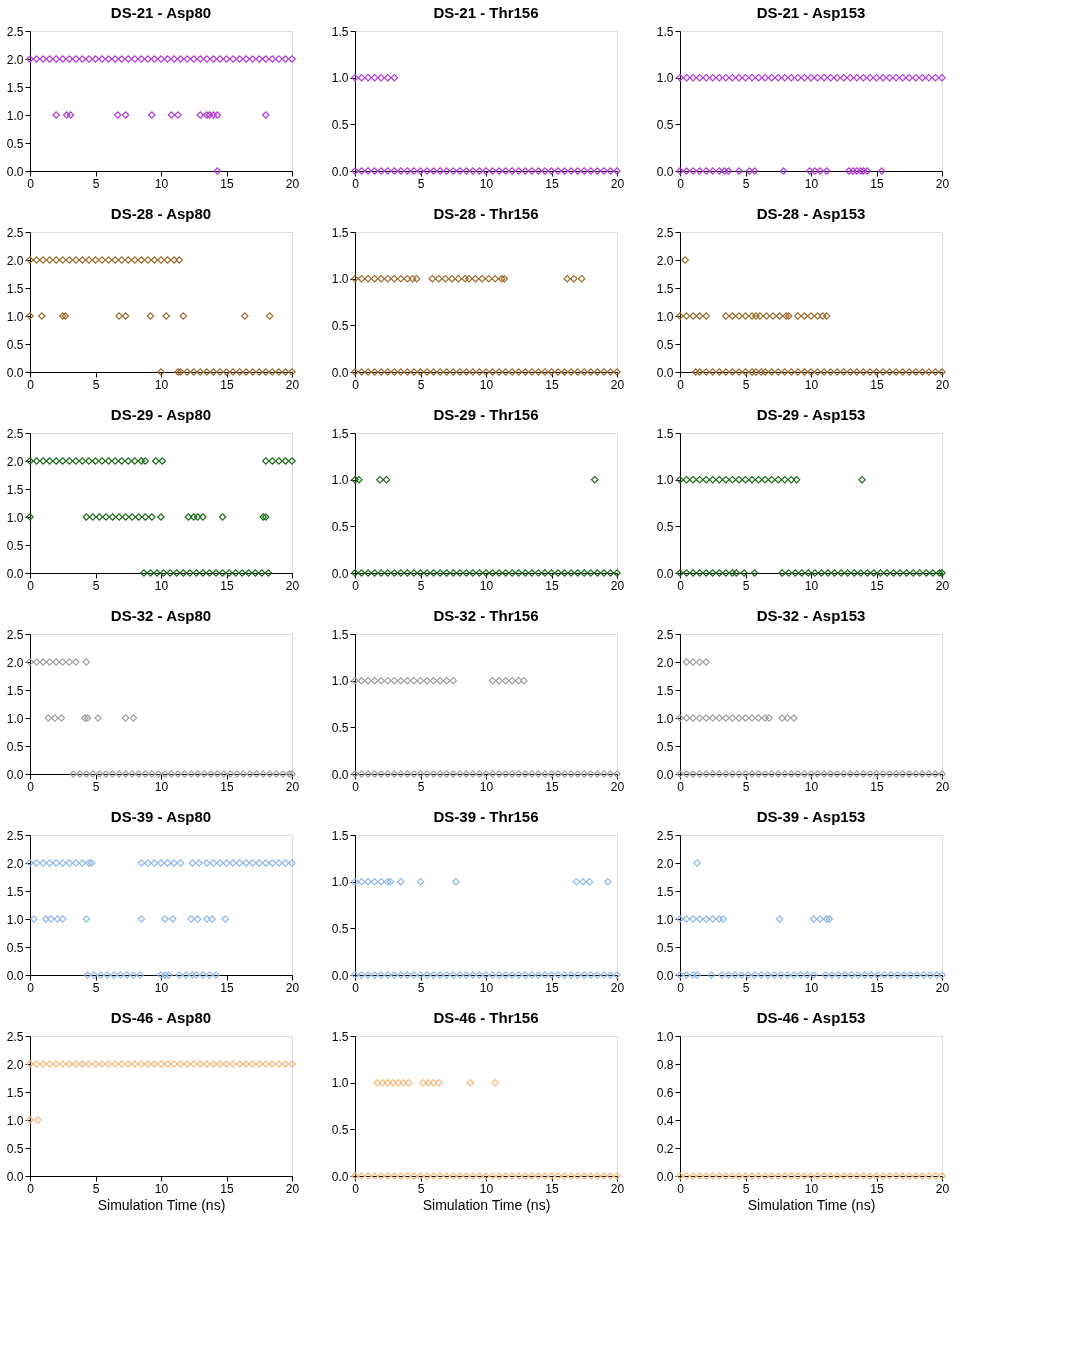  Describe the element at coordinates (486, 816) in the screenshot. I see `chart-title: DS-39 - Thr156` at that location.